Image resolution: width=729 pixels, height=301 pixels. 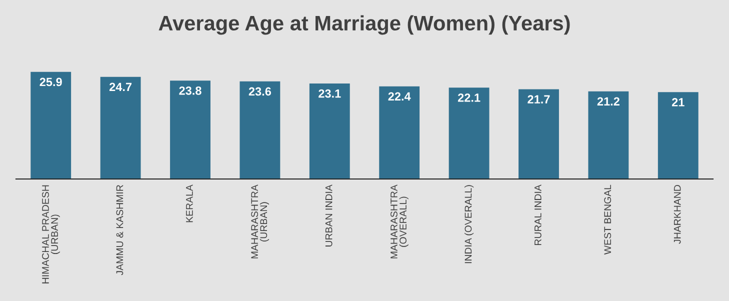 What do you see at coordinates (189, 203) in the screenshot?
I see `x-tick-label: KERALA` at bounding box center [189, 203].